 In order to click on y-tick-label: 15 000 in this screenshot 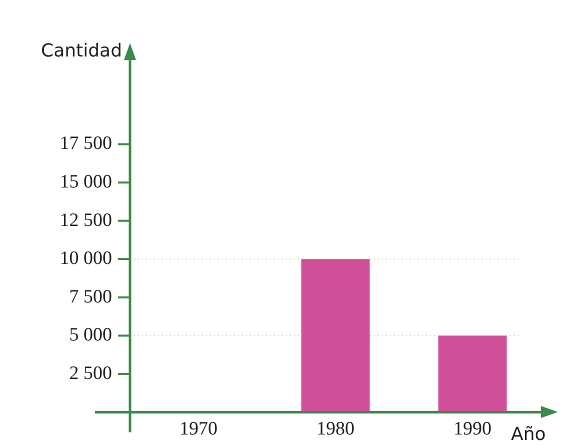, I will do `click(86, 181)`.